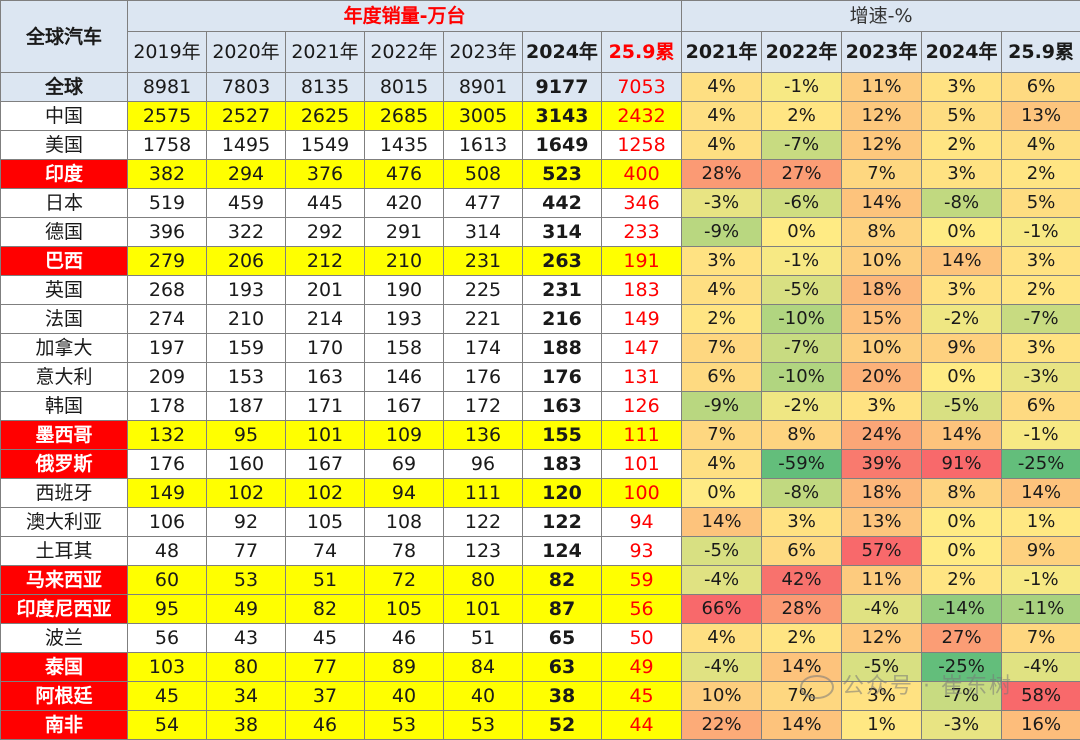  Describe the element at coordinates (325, 464) in the screenshot. I see `sales-cell: 167` at that location.